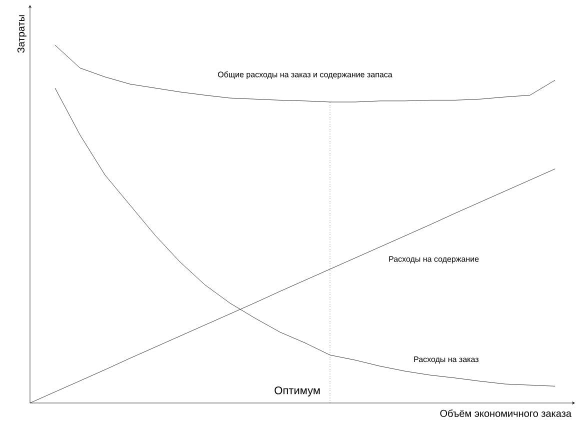  I want to click on annotation: Оптимум, so click(297, 391).